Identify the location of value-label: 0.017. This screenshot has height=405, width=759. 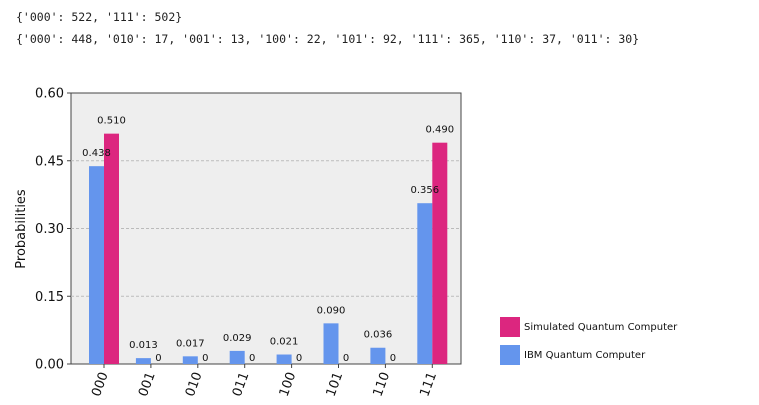
(190, 343).